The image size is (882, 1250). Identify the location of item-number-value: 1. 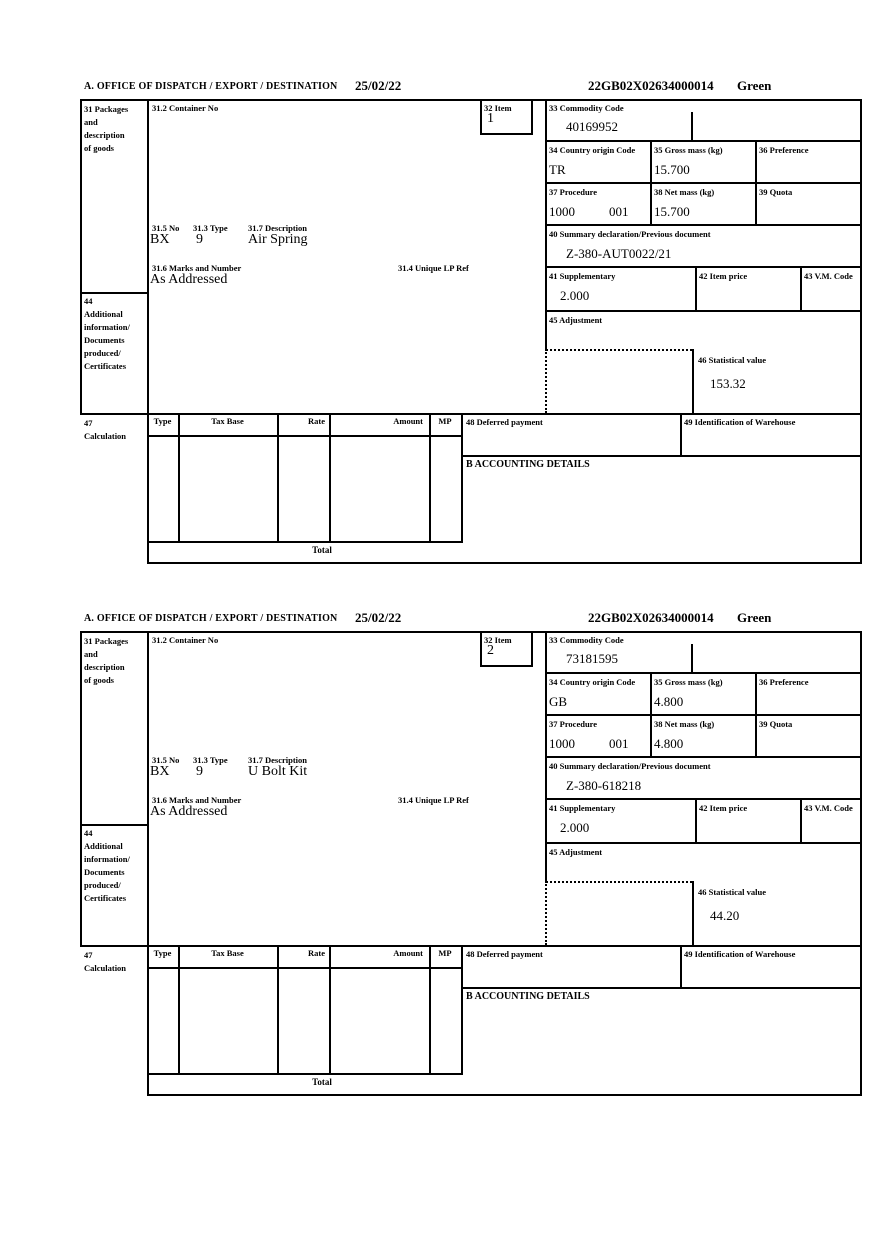
(490, 118).